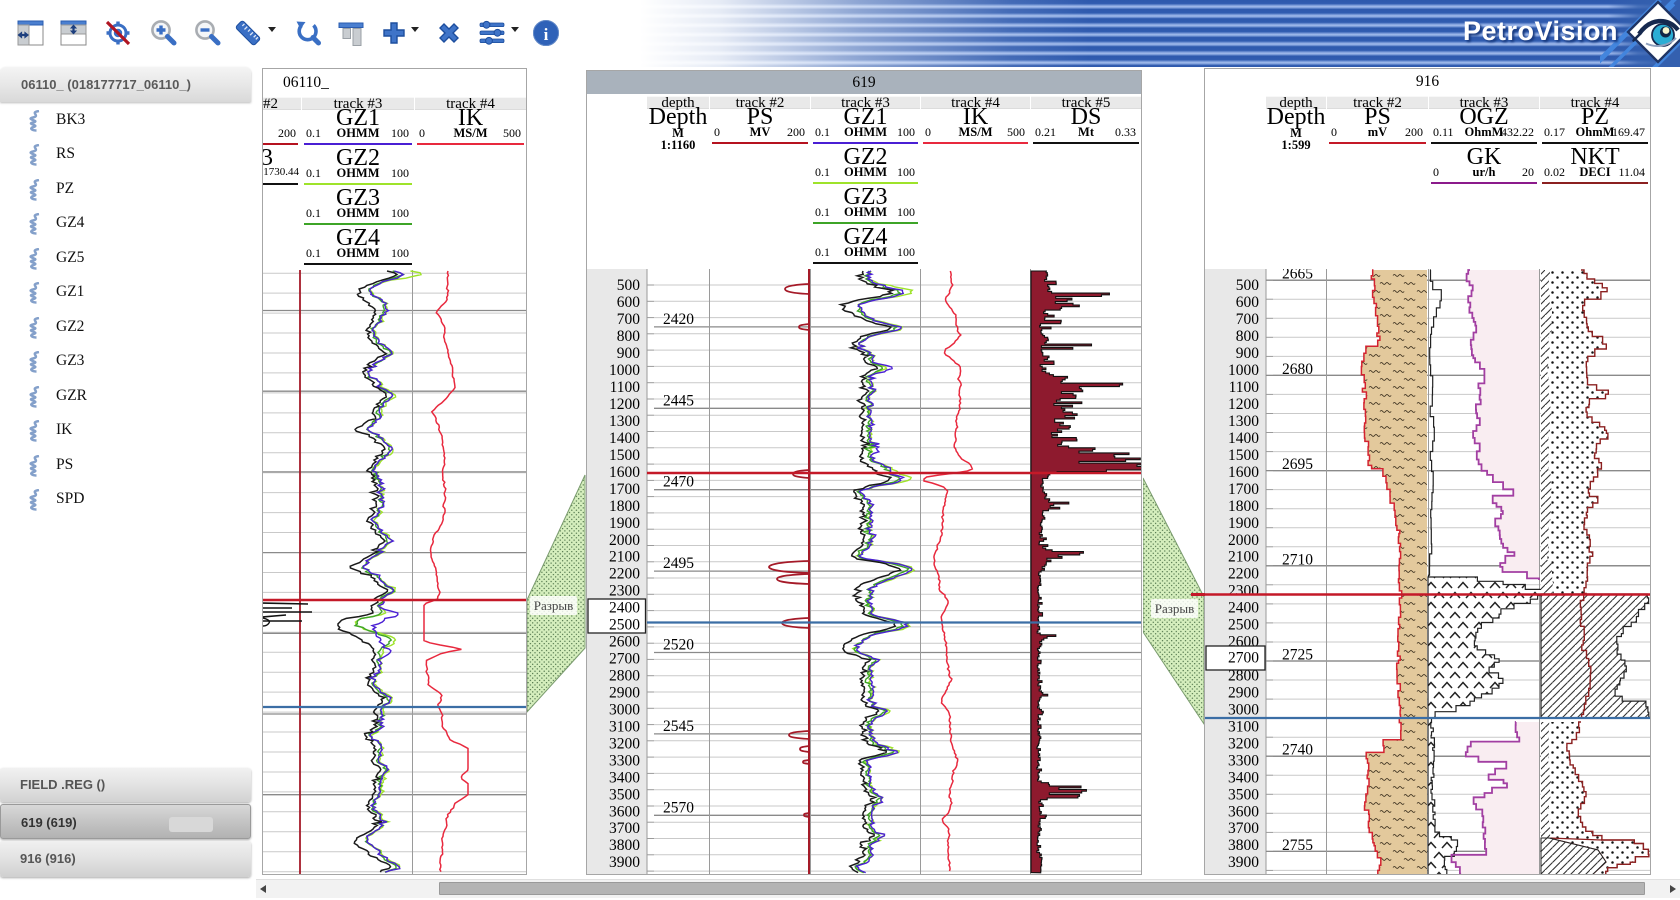 Image resolution: width=1680 pixels, height=900 pixels. I want to click on svg-text: 2600, so click(624, 642).